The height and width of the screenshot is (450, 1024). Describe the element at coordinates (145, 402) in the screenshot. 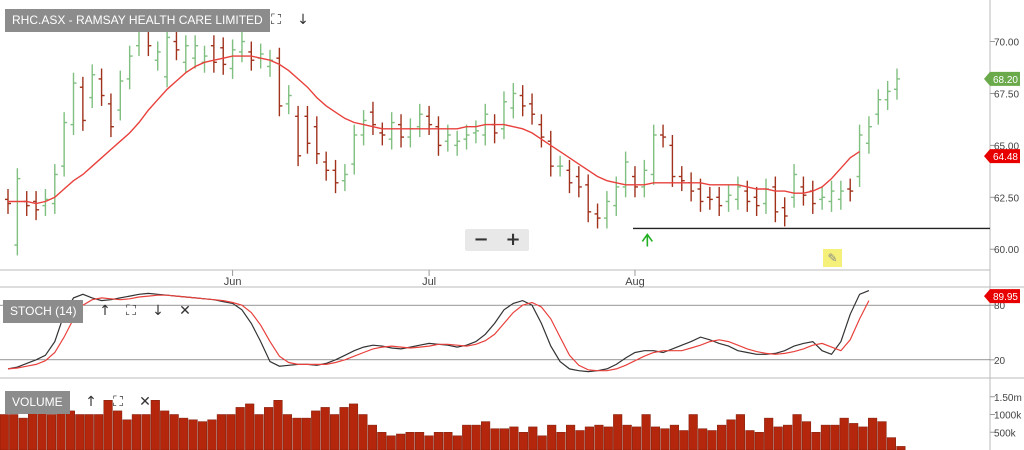

I see `volume-close-icon: ✕` at that location.